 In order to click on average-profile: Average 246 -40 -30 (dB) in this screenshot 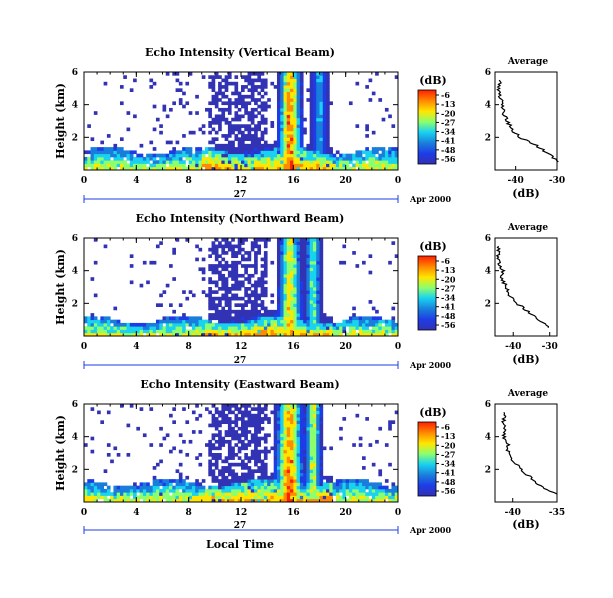, I will do `click(521, 294)`.